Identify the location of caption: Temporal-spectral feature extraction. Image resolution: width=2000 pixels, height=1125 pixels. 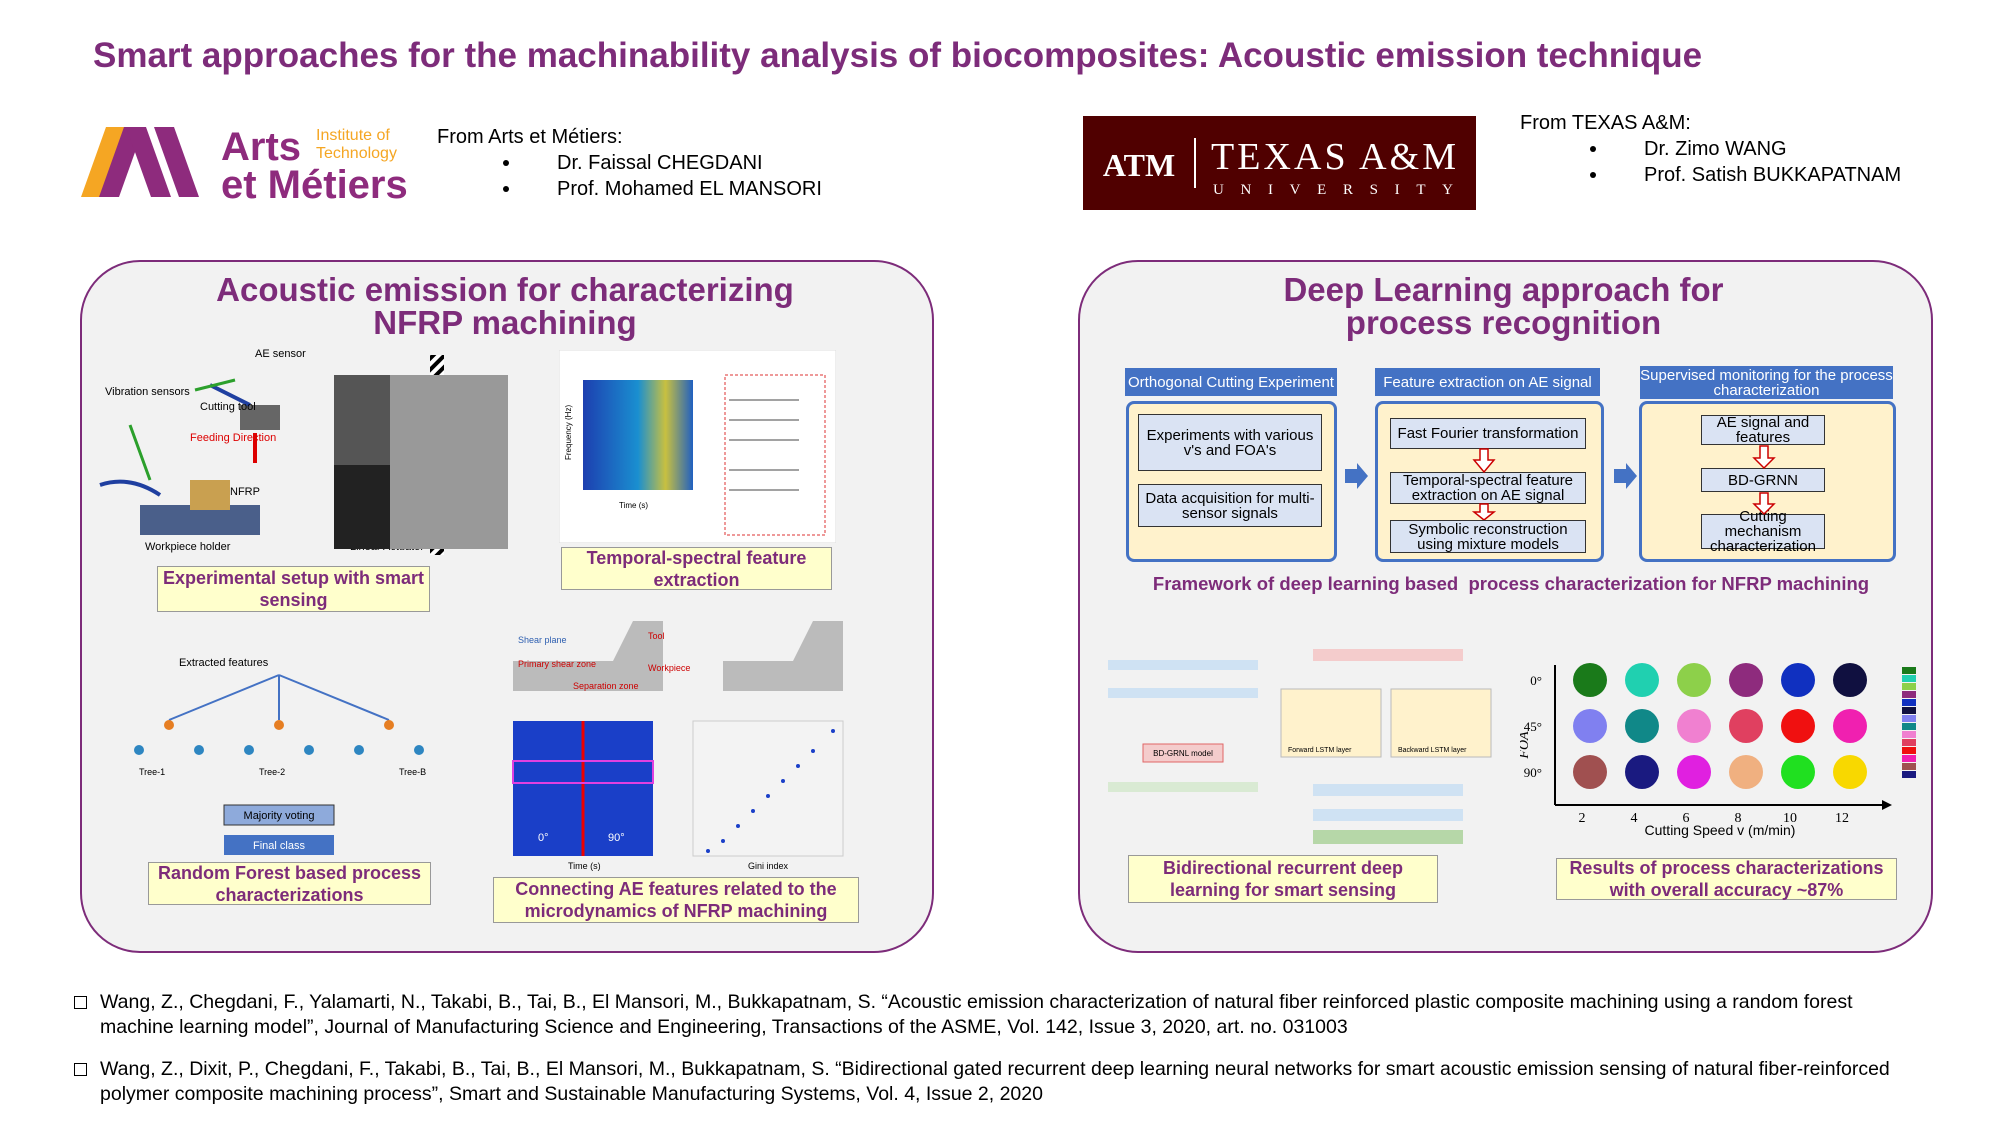
(696, 568).